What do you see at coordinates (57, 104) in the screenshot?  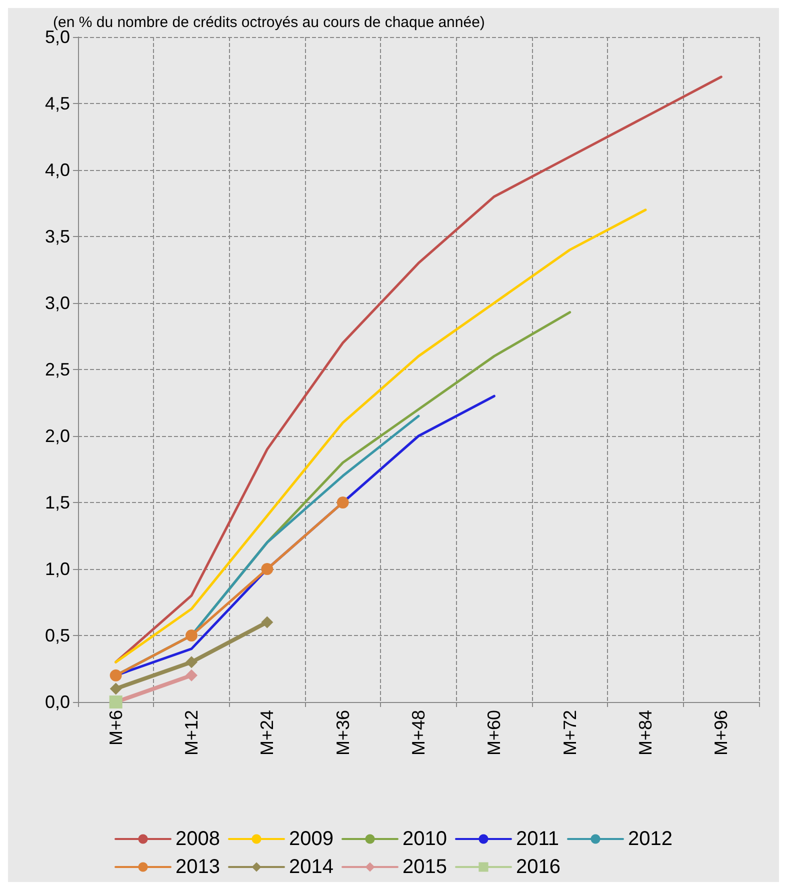 I see `y-tick-label: 4,5` at bounding box center [57, 104].